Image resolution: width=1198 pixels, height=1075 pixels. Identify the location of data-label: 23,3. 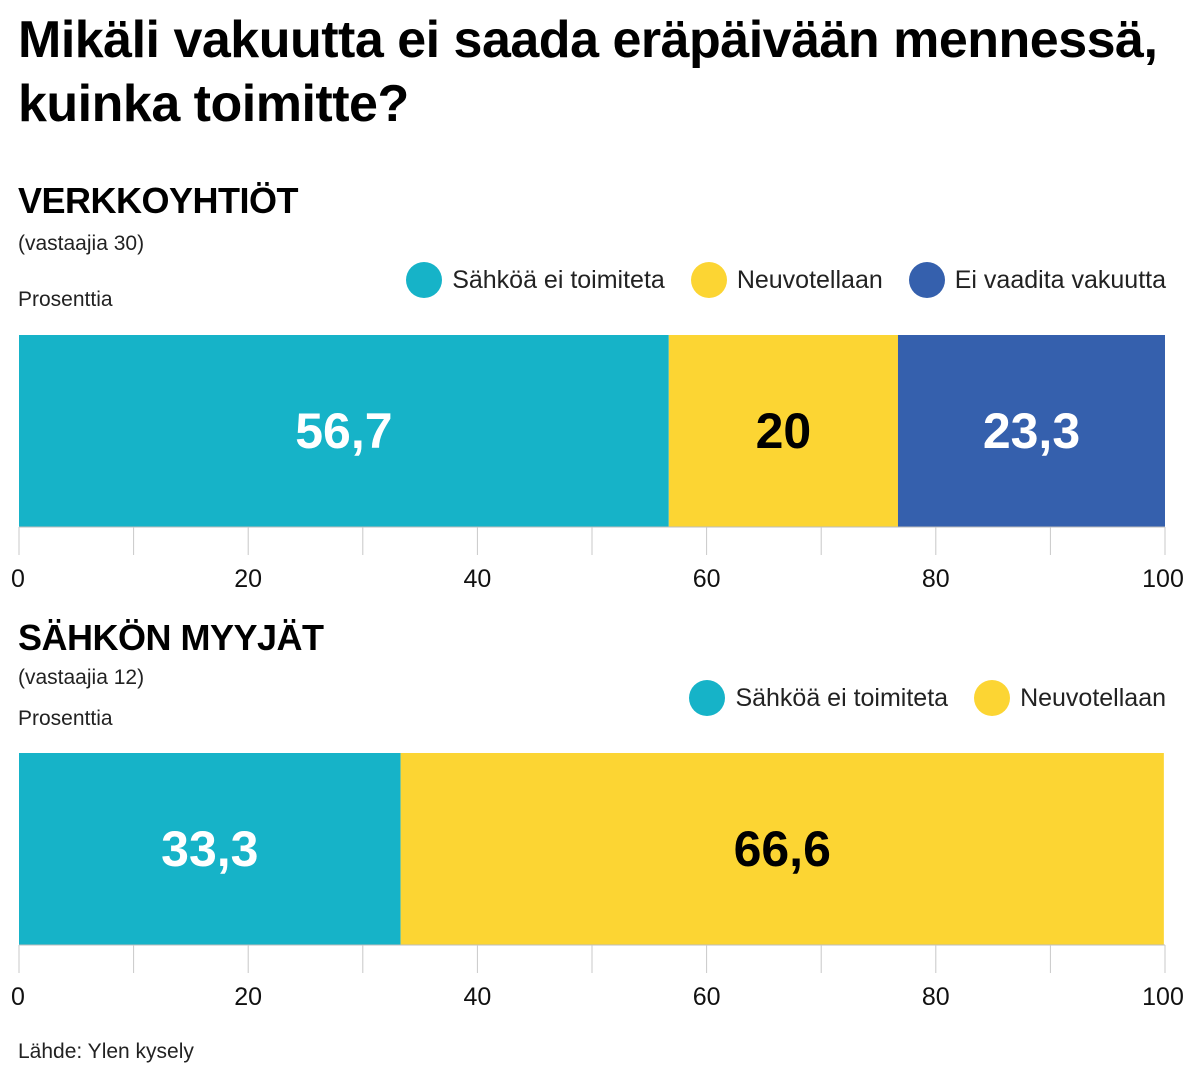
(1031, 431).